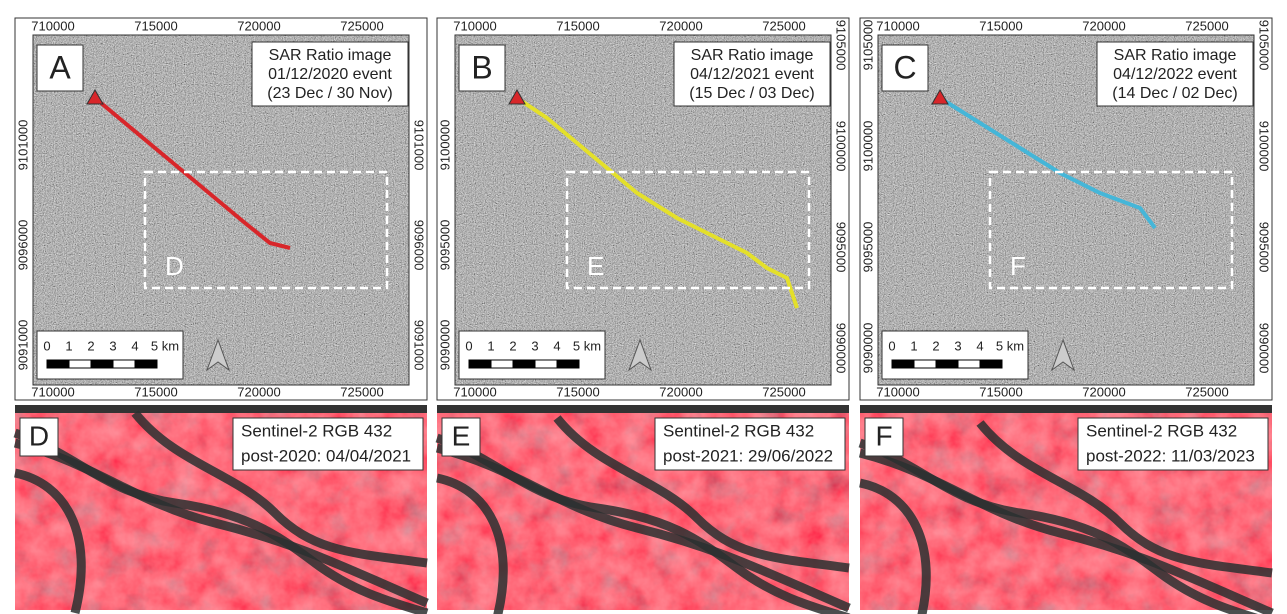 The image size is (1287, 614). I want to click on label-line: (14 Dec / 02 Dec), so click(1174, 93).